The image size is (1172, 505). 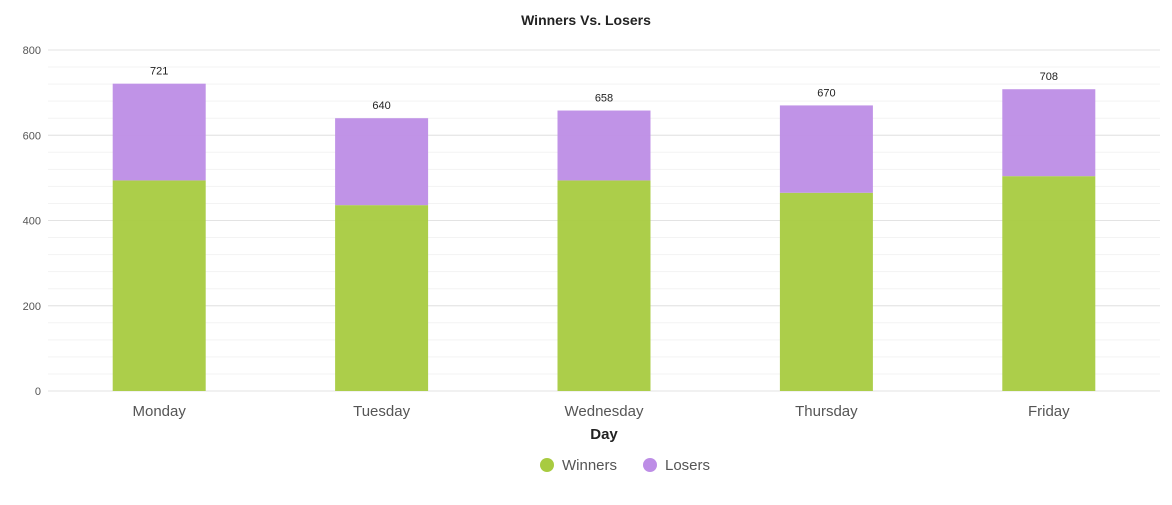 I want to click on bar-winners-friday, so click(x=1049, y=283).